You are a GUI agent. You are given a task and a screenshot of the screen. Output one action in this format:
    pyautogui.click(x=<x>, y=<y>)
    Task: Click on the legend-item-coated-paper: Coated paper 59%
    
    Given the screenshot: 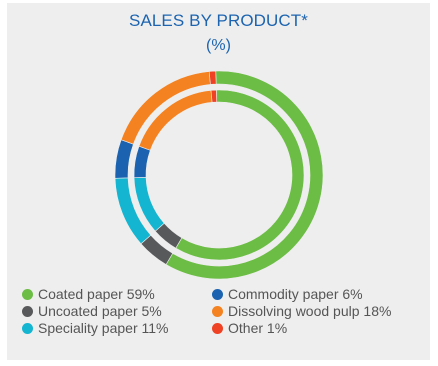 What is the action you would take?
    pyautogui.click(x=88, y=294)
    